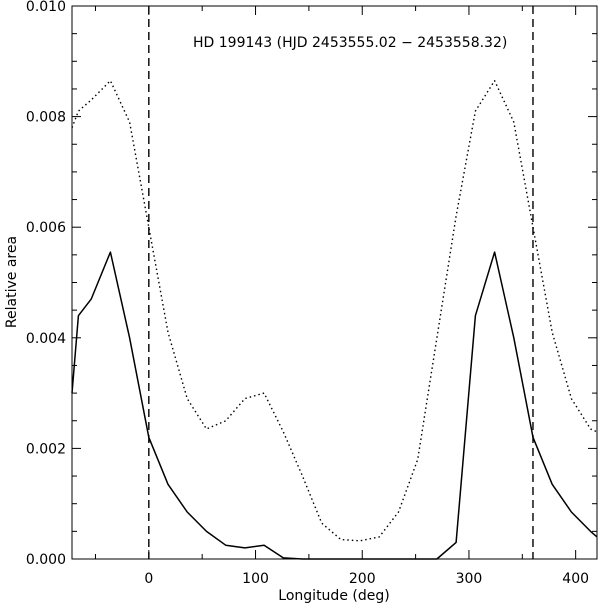  Describe the element at coordinates (362, 579) in the screenshot. I see `x-tick-label: 200` at that location.